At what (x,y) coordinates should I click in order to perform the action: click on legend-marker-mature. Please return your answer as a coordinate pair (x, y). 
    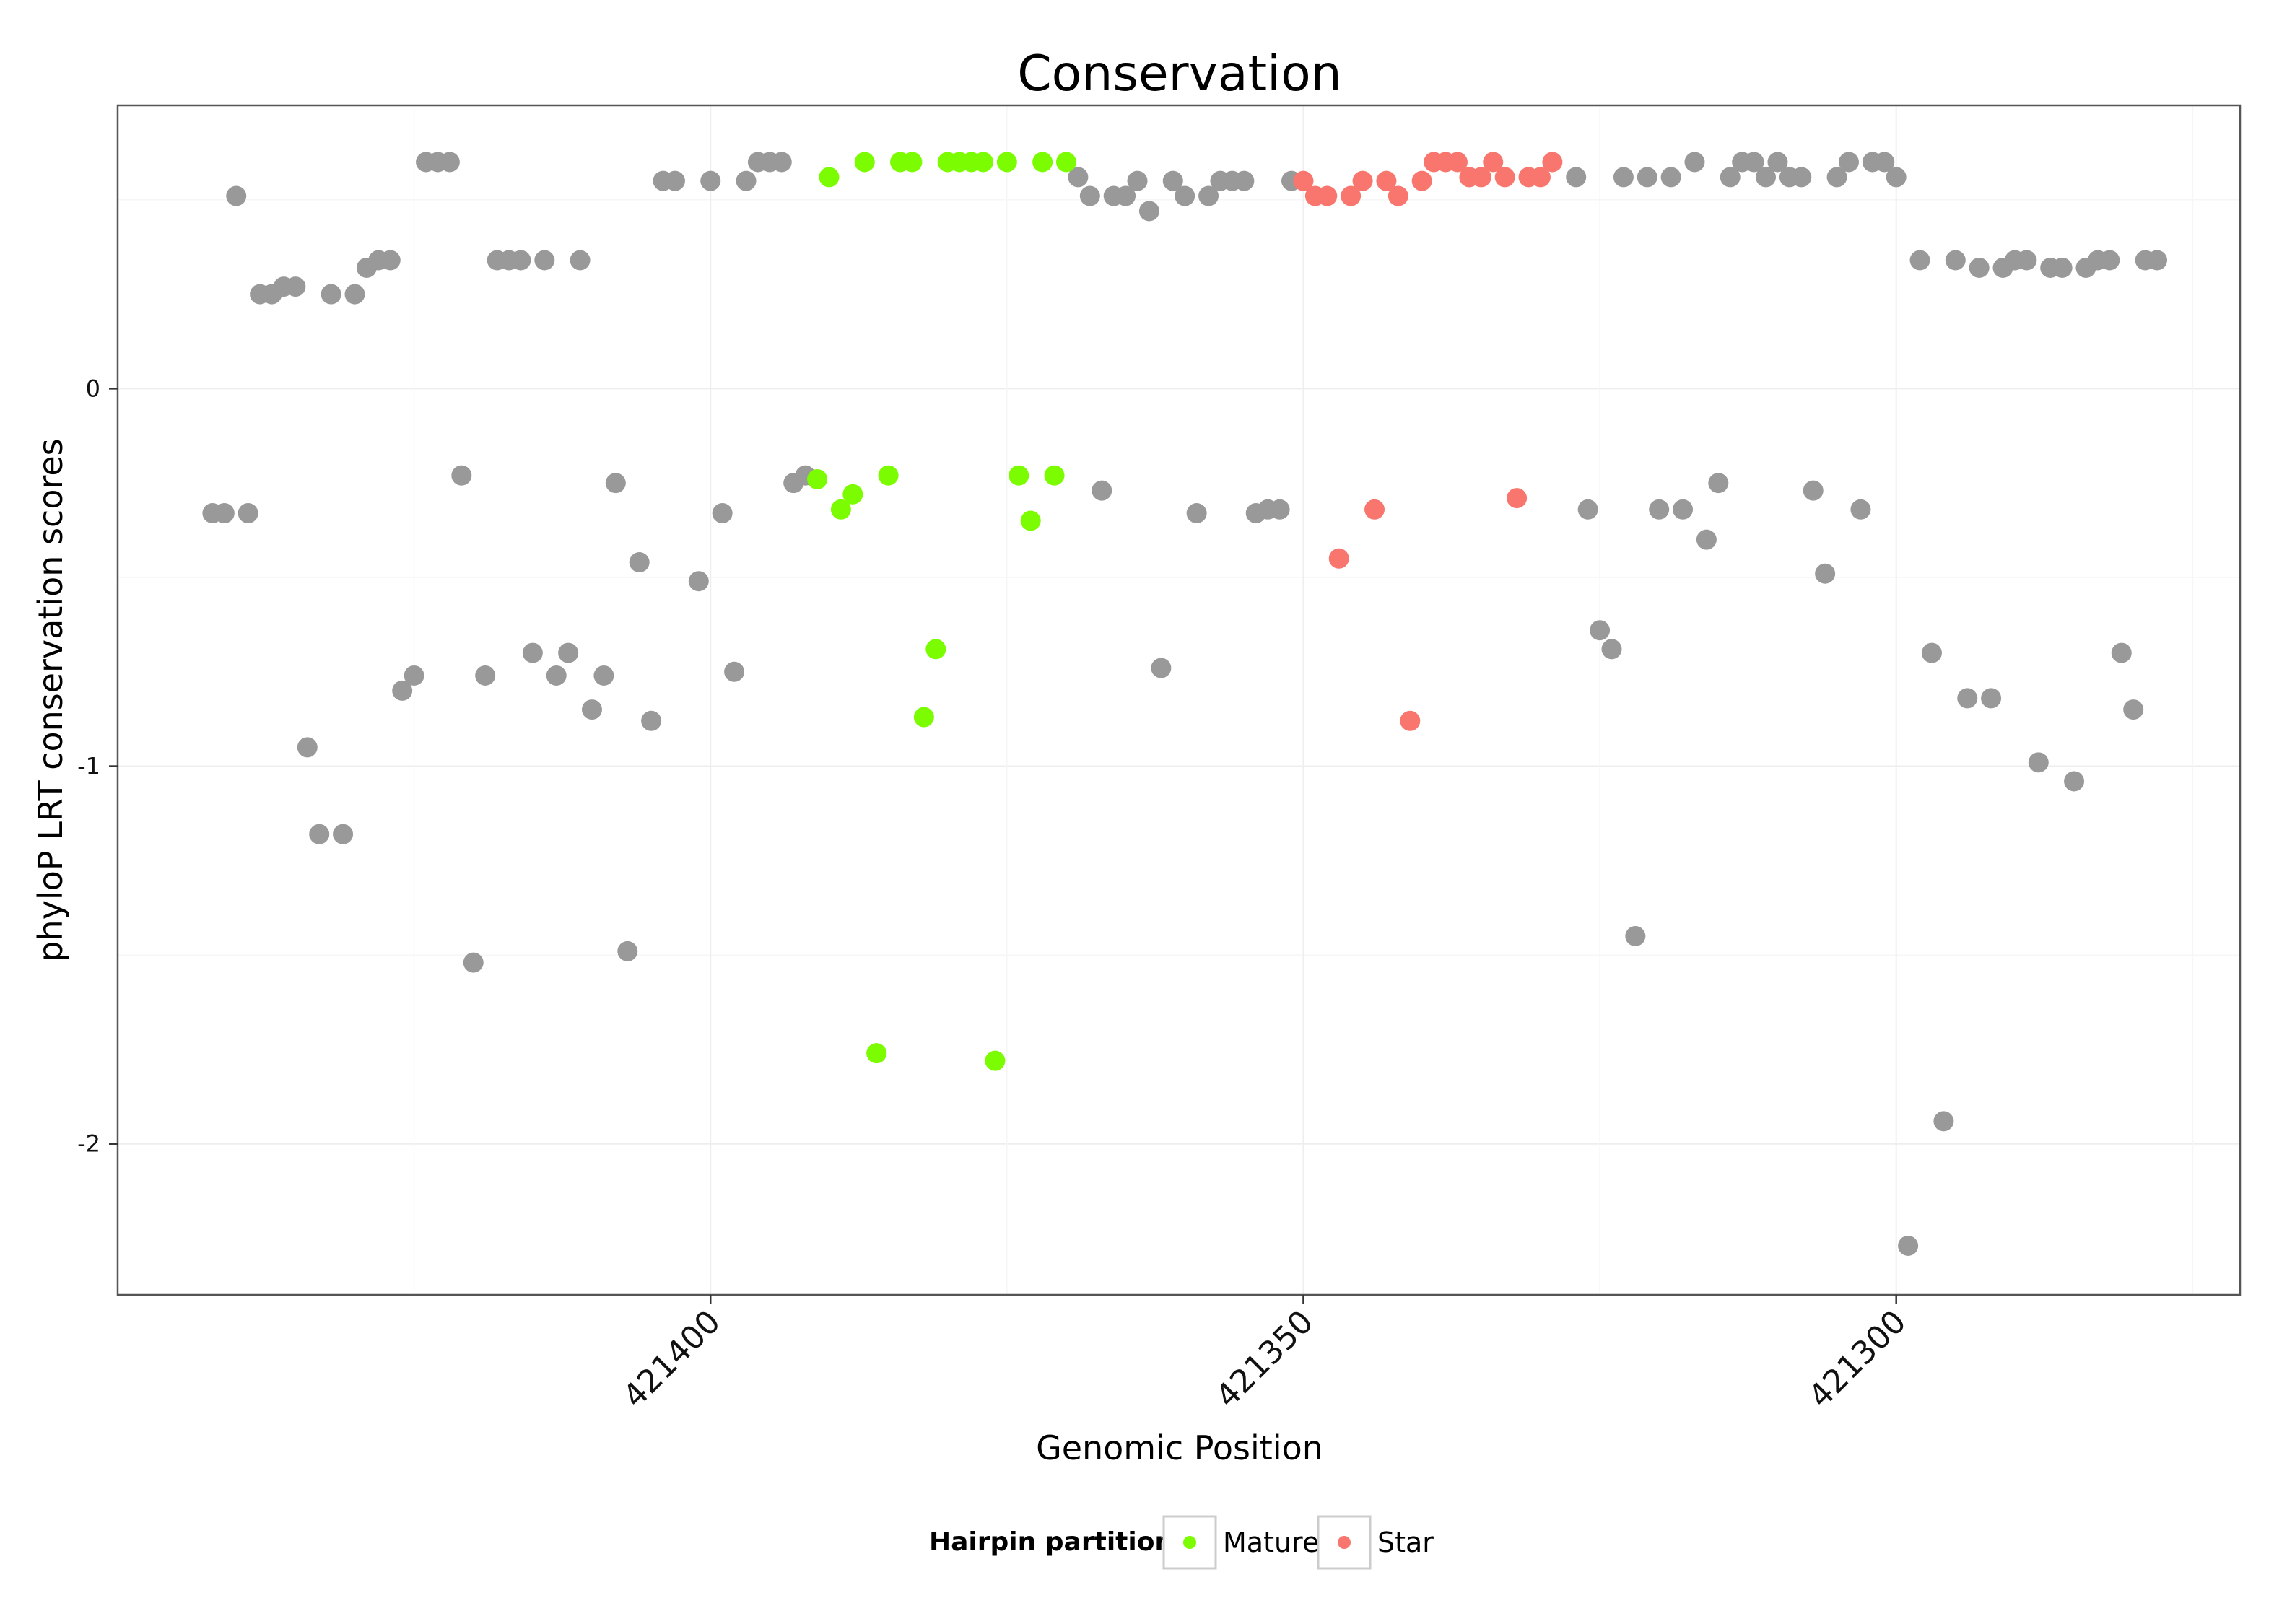
    Looking at the image, I should click on (1190, 1542).